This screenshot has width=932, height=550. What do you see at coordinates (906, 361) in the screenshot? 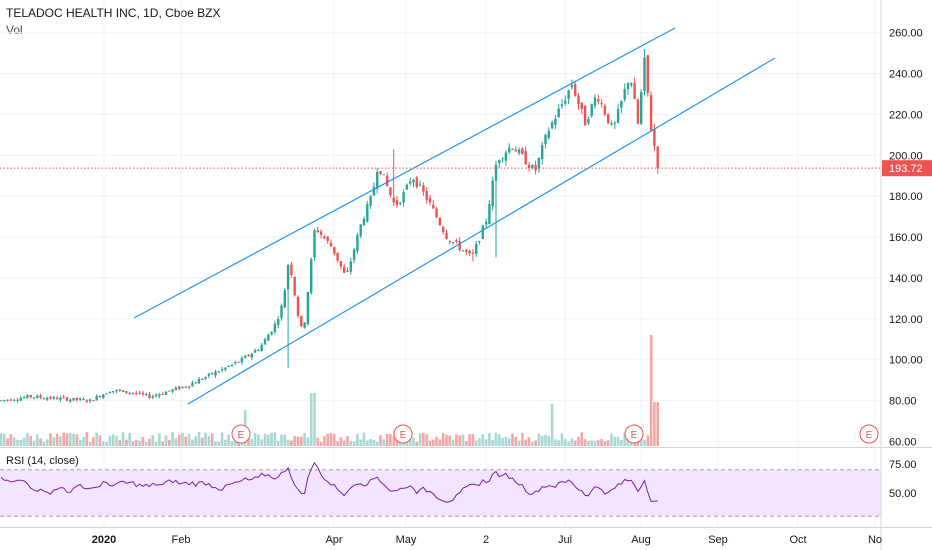
I see `price-tick-label: 100.00` at bounding box center [906, 361].